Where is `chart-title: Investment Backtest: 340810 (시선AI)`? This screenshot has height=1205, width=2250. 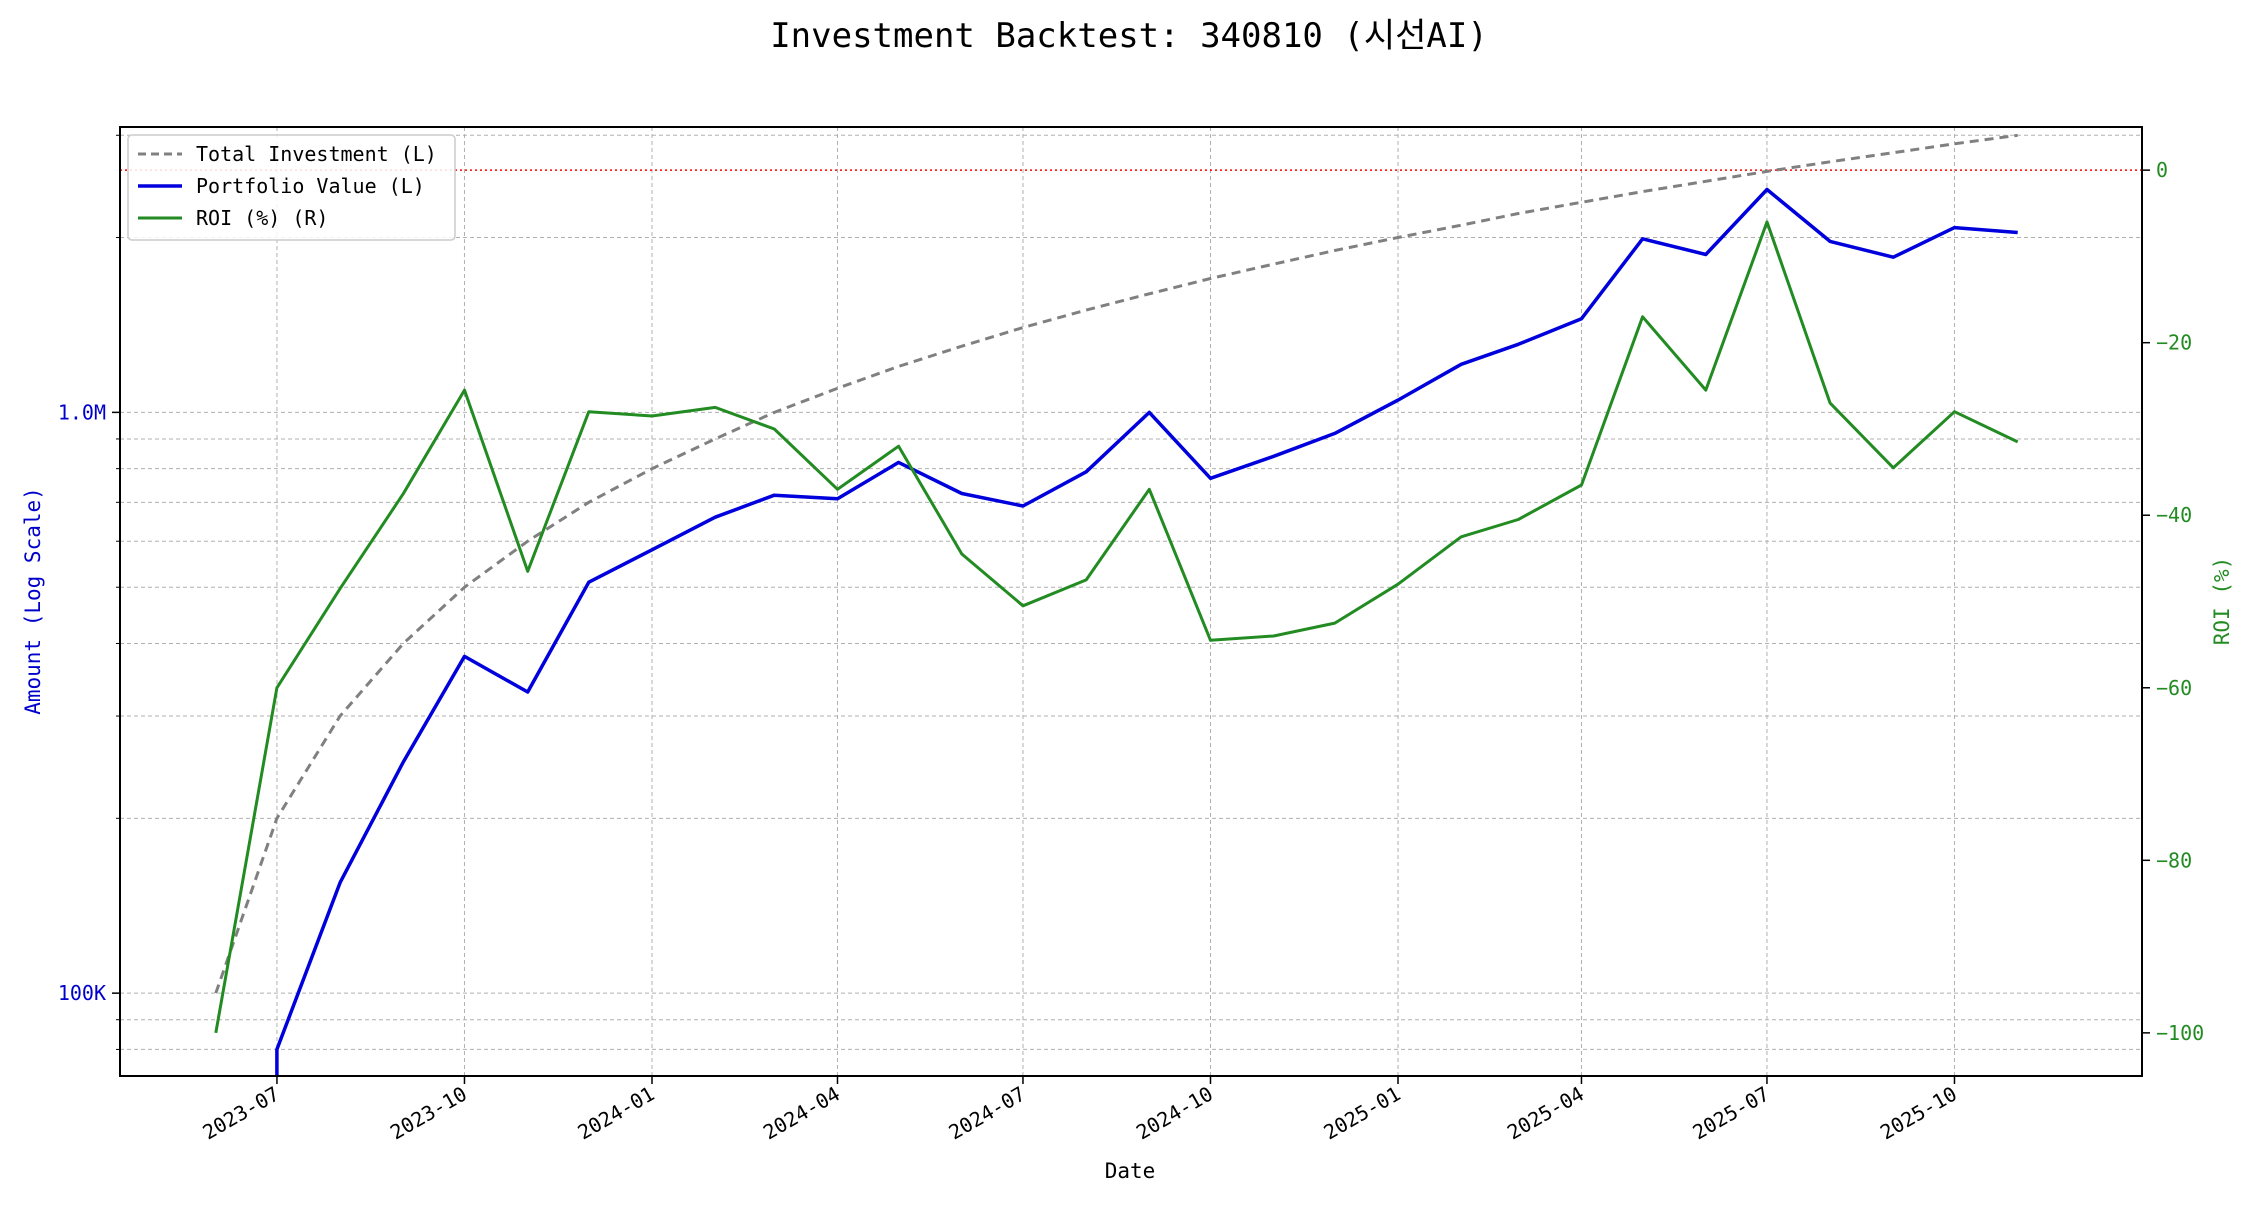
chart-title: Investment Backtest: 340810 (시선AI) is located at coordinates (1129, 36).